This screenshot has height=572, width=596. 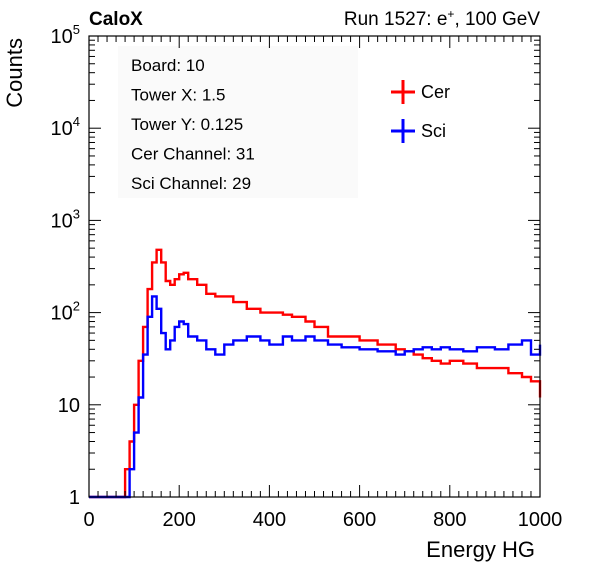 What do you see at coordinates (193, 154) in the screenshot?
I see `info-line: Cer Channel: 31` at bounding box center [193, 154].